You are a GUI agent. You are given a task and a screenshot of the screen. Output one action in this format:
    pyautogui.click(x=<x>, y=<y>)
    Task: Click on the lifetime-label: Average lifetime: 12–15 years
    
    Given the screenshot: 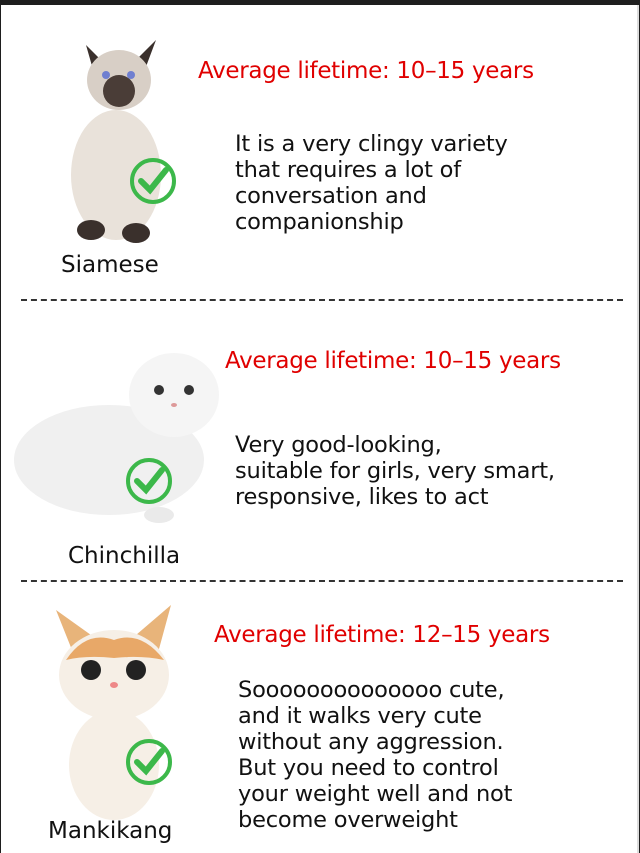 What is the action you would take?
    pyautogui.click(x=382, y=635)
    